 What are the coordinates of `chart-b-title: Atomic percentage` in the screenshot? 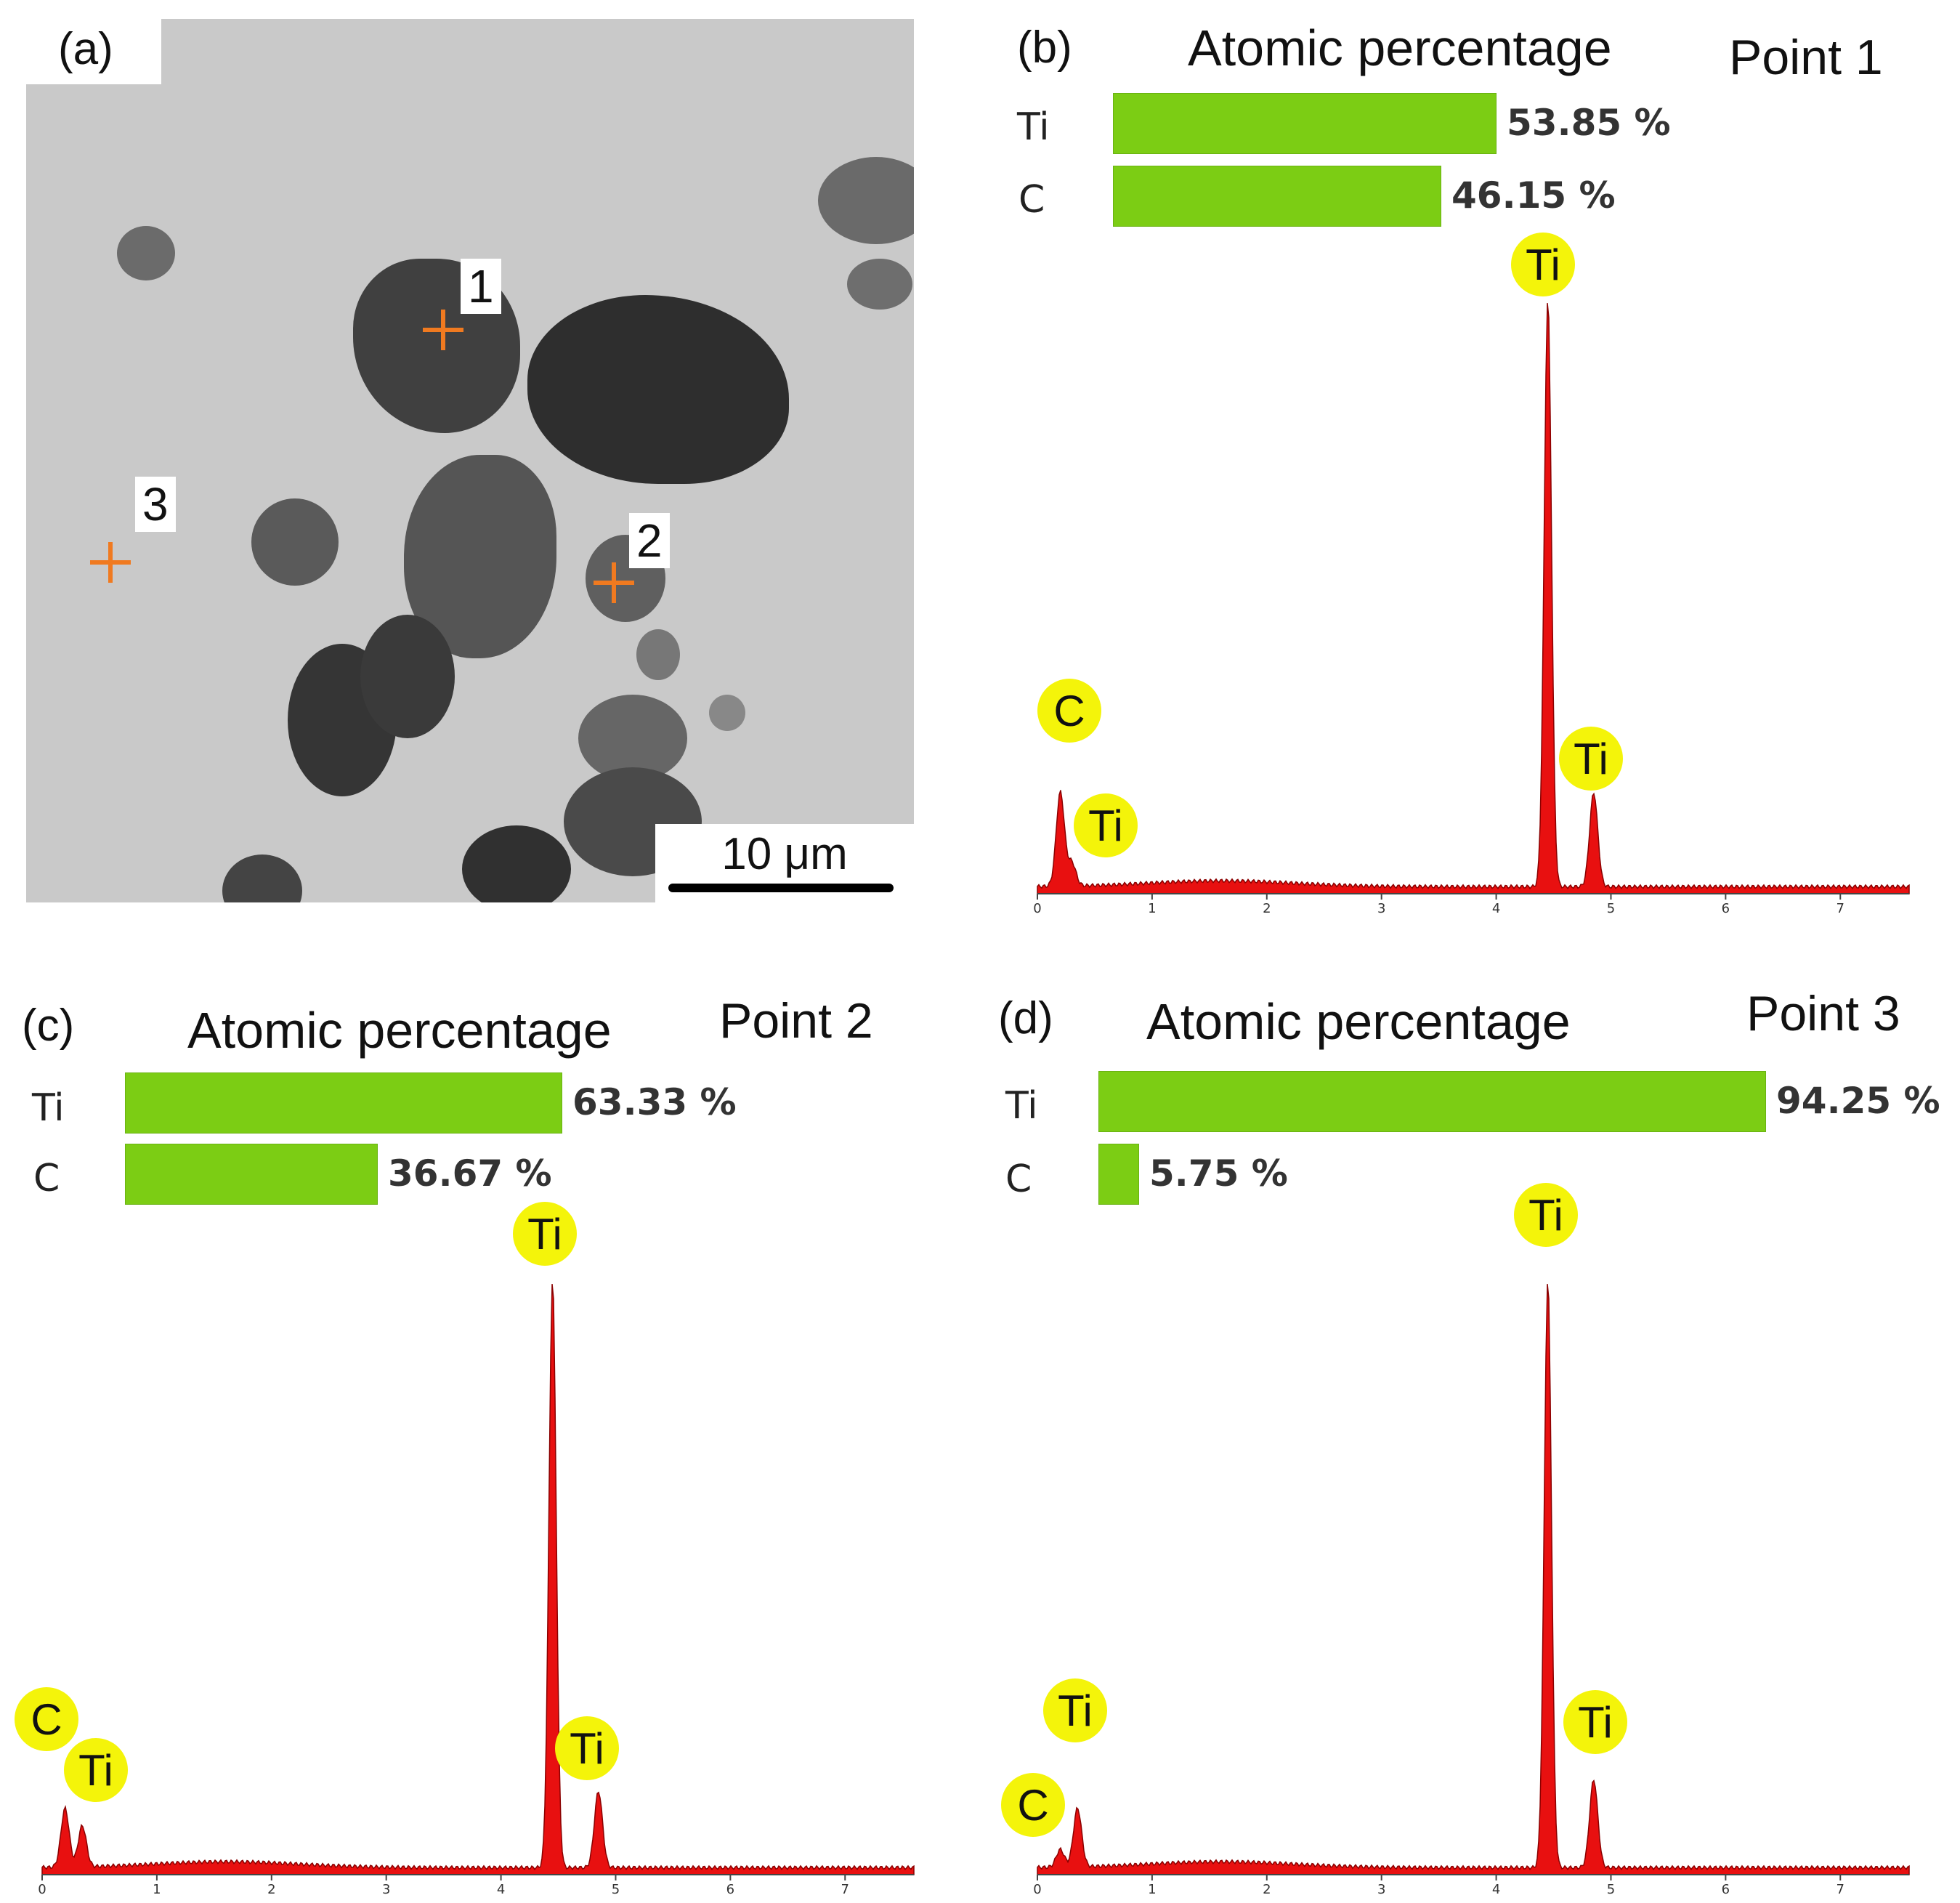 It's located at (1400, 48).